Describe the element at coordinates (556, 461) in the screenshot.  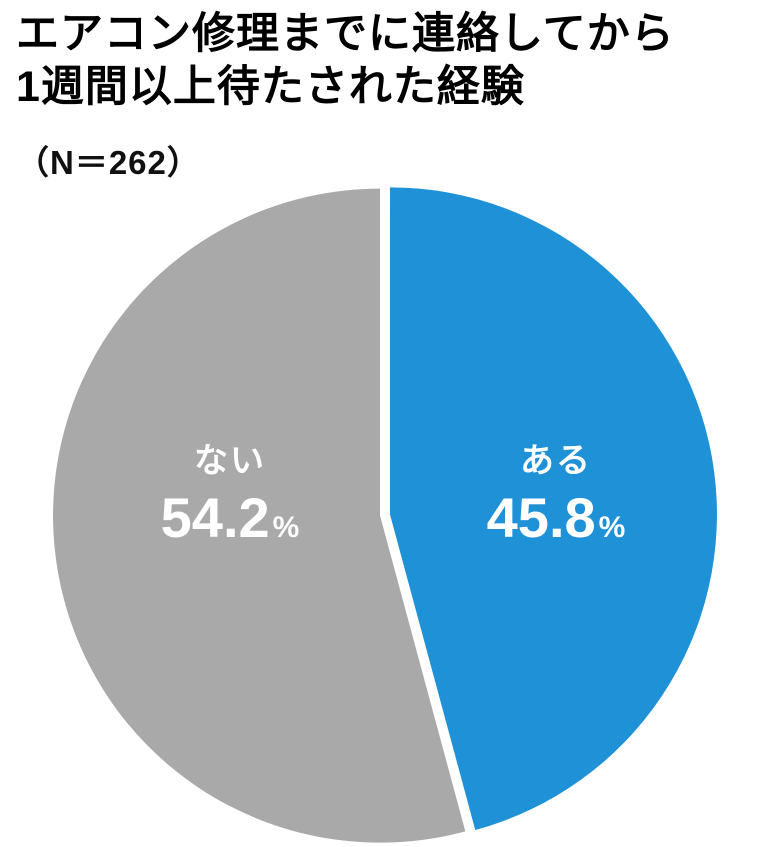
I see `slice-category-aru: ある` at that location.